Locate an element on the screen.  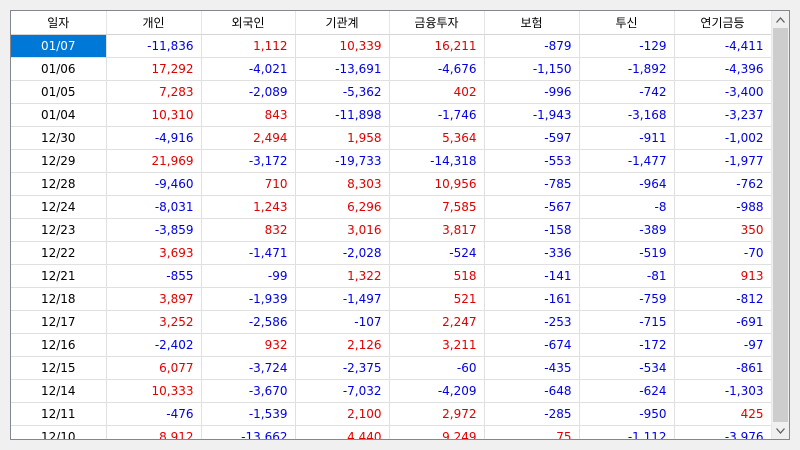
value-cell: -2,402 is located at coordinates (154, 345).